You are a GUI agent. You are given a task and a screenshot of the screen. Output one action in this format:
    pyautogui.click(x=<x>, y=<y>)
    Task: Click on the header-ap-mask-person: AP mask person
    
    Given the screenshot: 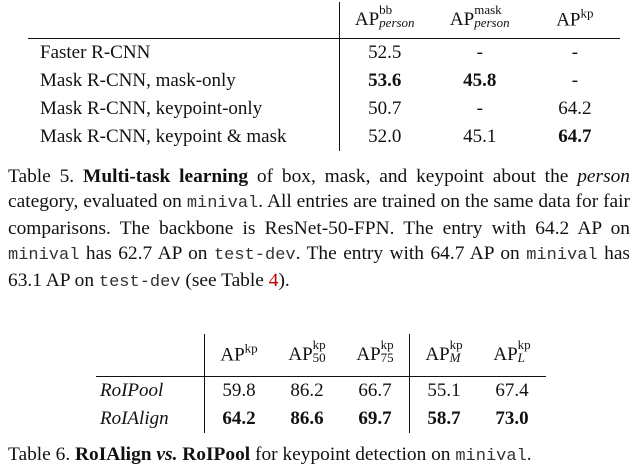 What is the action you would take?
    pyautogui.click(x=479, y=20)
    